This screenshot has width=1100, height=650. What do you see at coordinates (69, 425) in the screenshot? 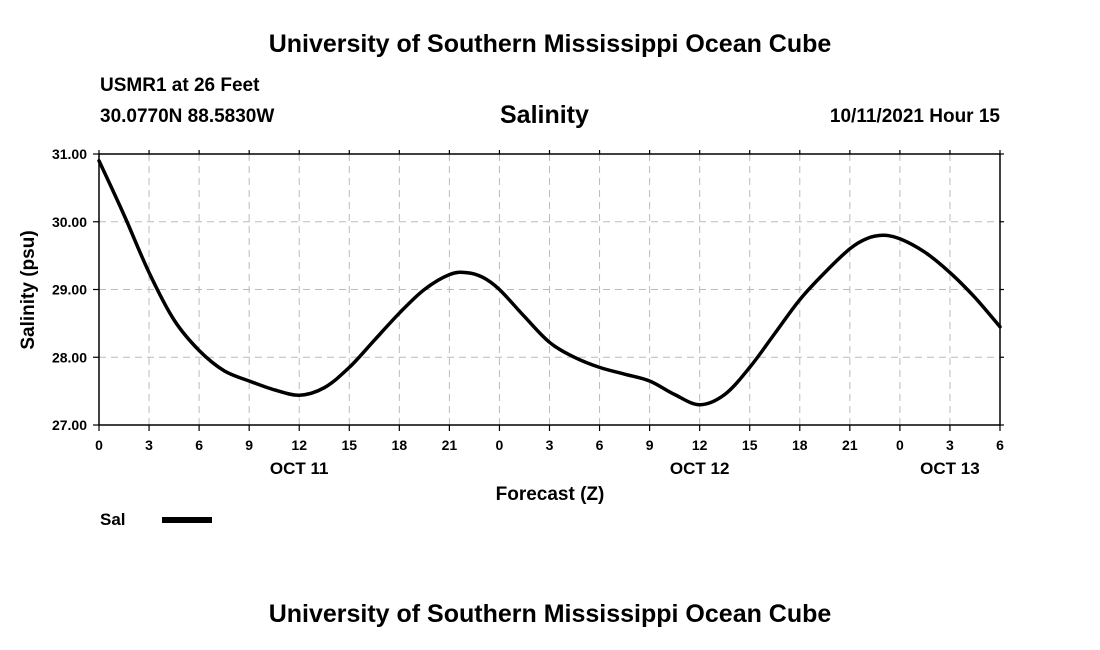
I see `y-tick-label: 27.00` at bounding box center [69, 425].